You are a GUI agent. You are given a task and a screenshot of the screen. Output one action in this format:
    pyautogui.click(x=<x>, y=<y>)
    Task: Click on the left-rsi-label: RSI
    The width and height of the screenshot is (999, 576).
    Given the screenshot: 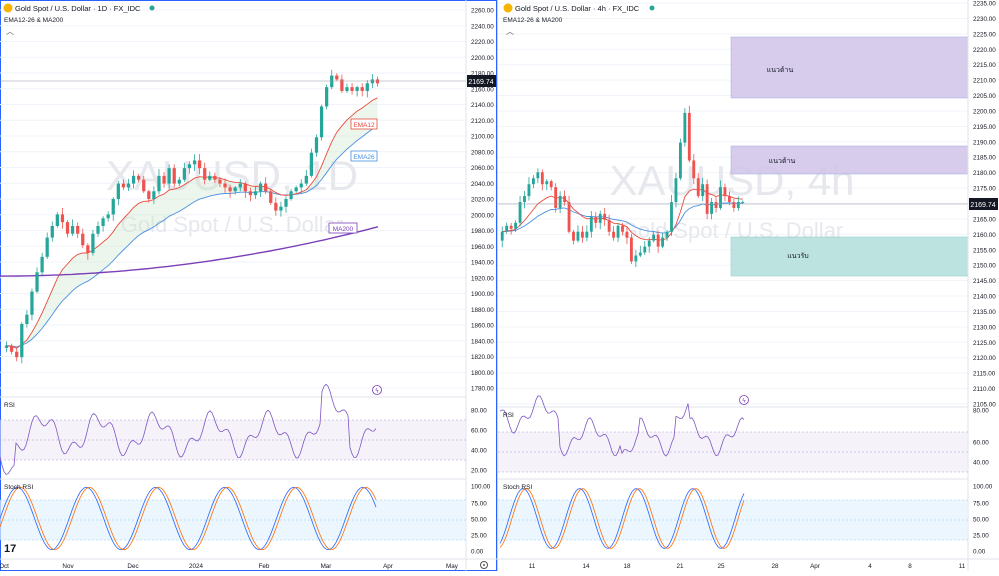 What is the action you would take?
    pyautogui.click(x=9, y=405)
    